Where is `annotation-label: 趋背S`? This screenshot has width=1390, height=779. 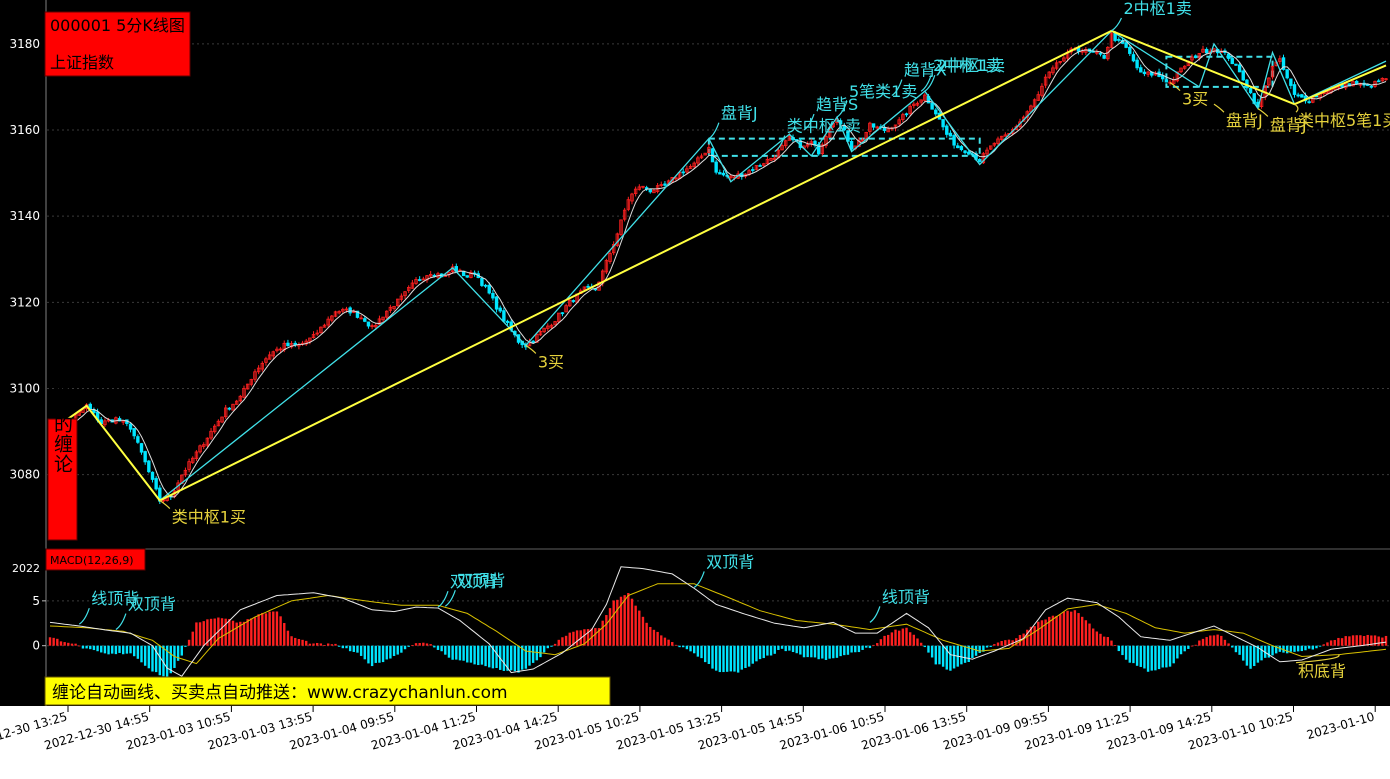 annotation-label: 趋背S is located at coordinates (837, 104).